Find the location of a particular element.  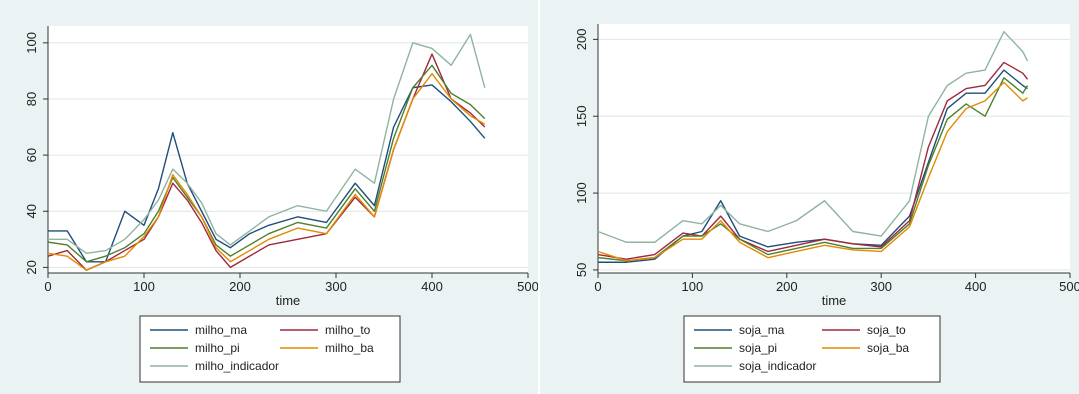

legend-label: soja_to is located at coordinates (886, 330).